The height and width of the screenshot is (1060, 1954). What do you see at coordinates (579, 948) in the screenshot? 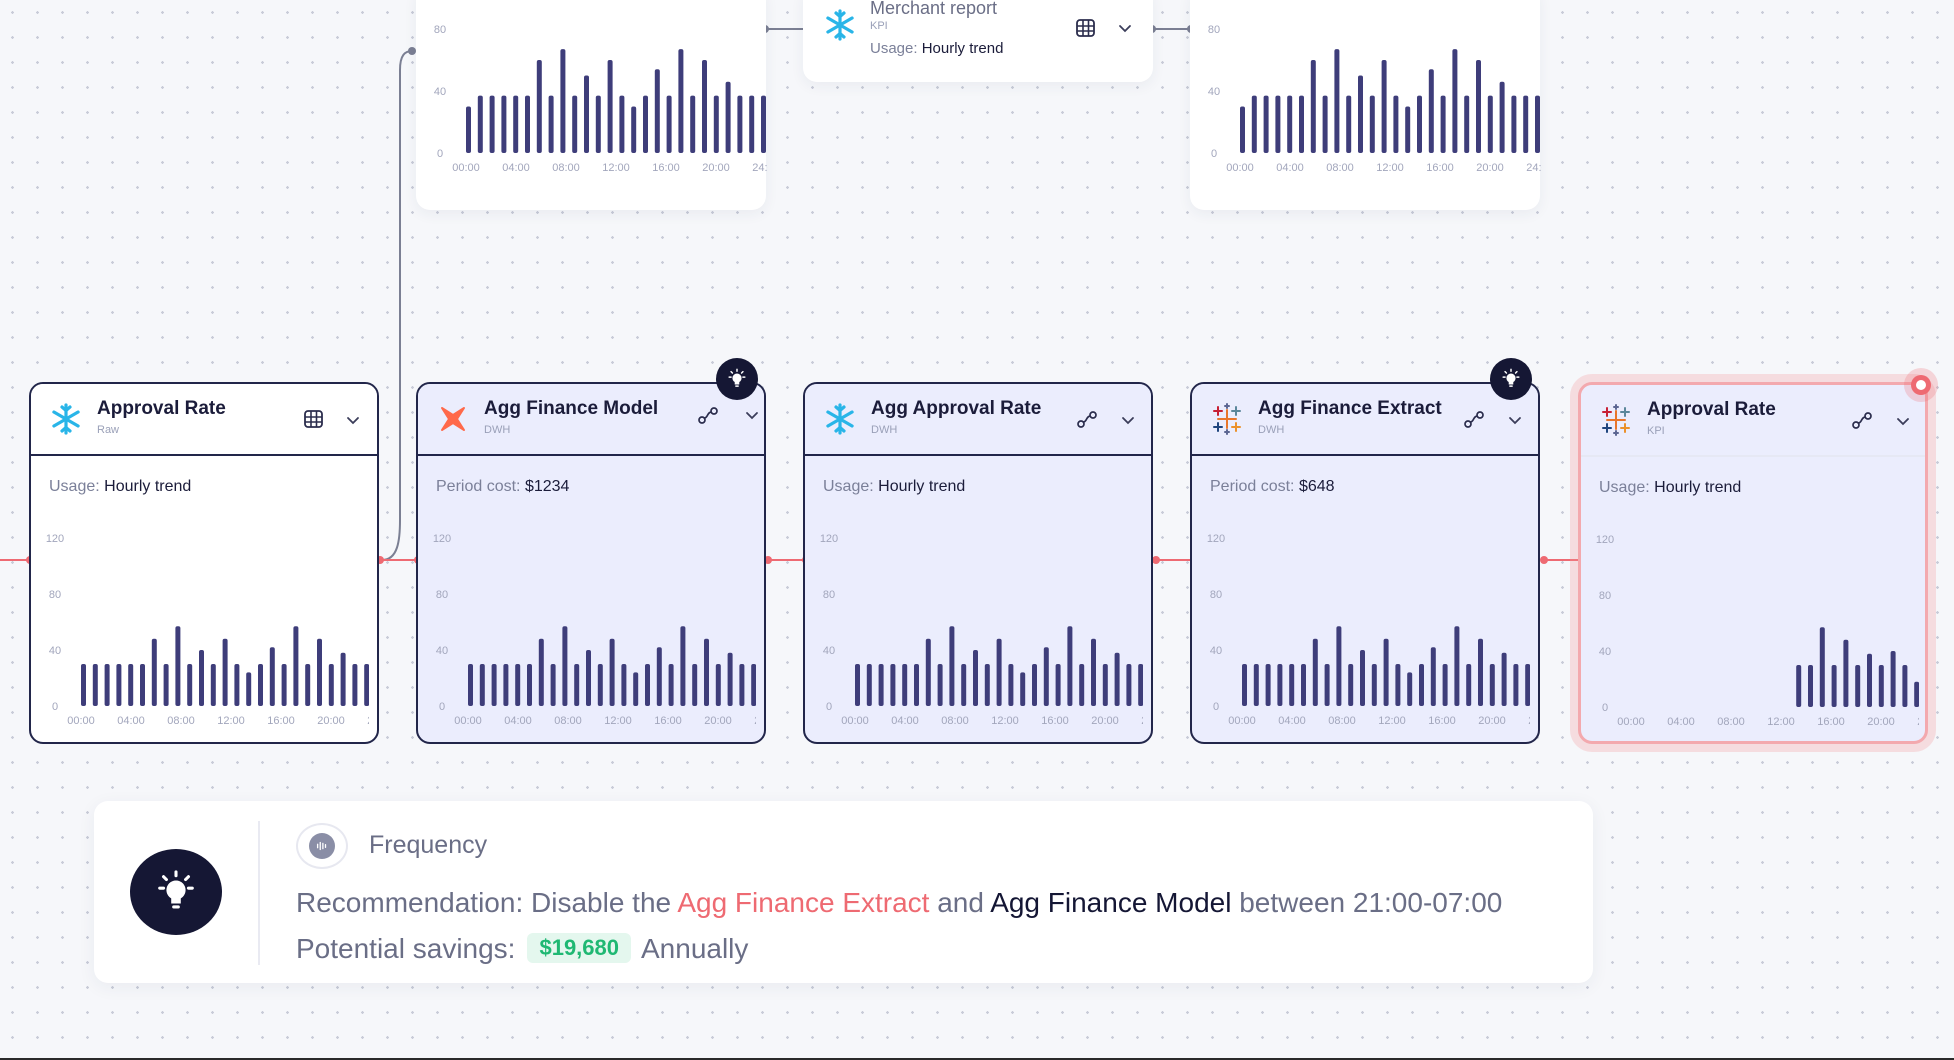
I see `savings-badge: $19,680` at bounding box center [579, 948].